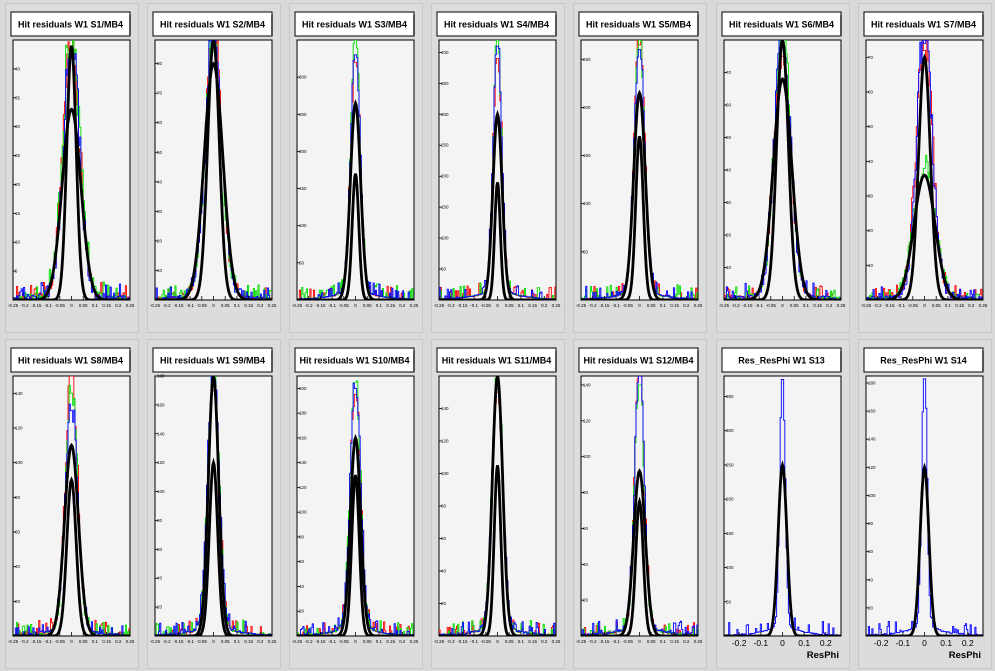 This screenshot has height=671, width=995. Describe the element at coordinates (638, 360) in the screenshot. I see `histogram-title: Hit residuals W1 S12/MB4` at that location.